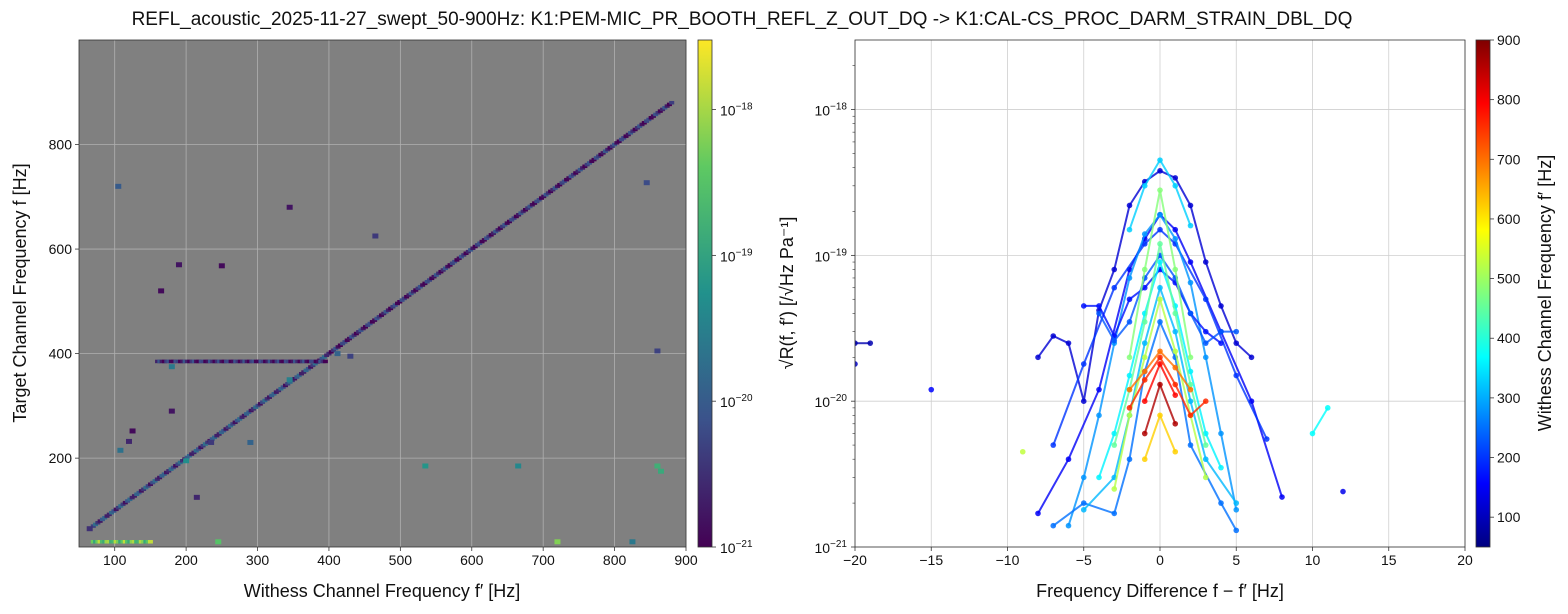  What do you see at coordinates (1509, 100) in the screenshot?
I see `line-colorbar-tick-label: 800` at bounding box center [1509, 100].